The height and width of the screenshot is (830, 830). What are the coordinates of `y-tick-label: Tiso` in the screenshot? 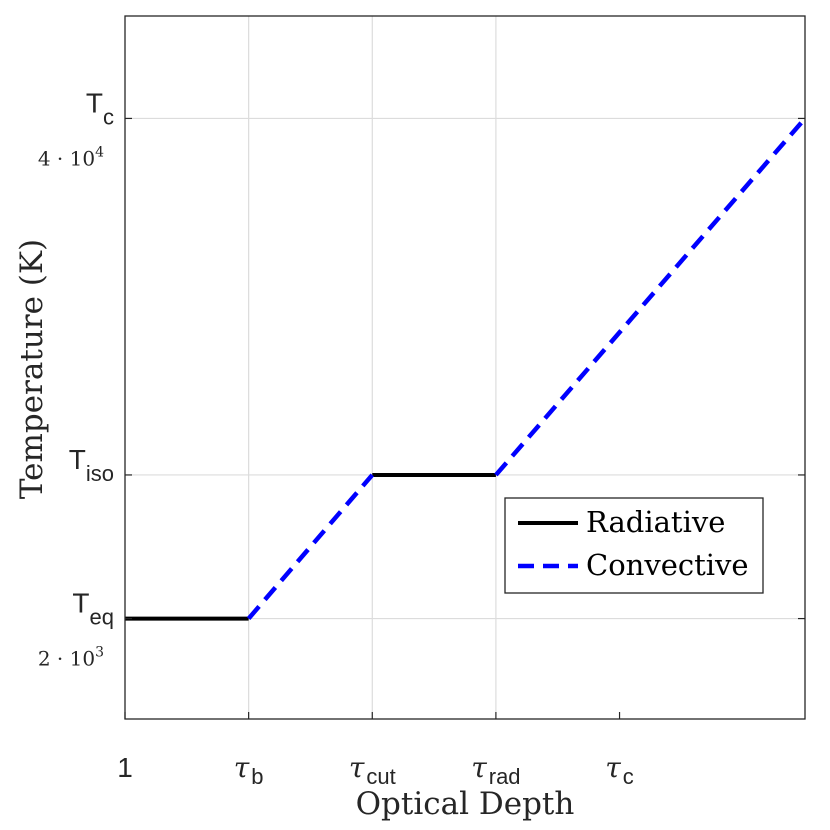 It's located at (91, 465).